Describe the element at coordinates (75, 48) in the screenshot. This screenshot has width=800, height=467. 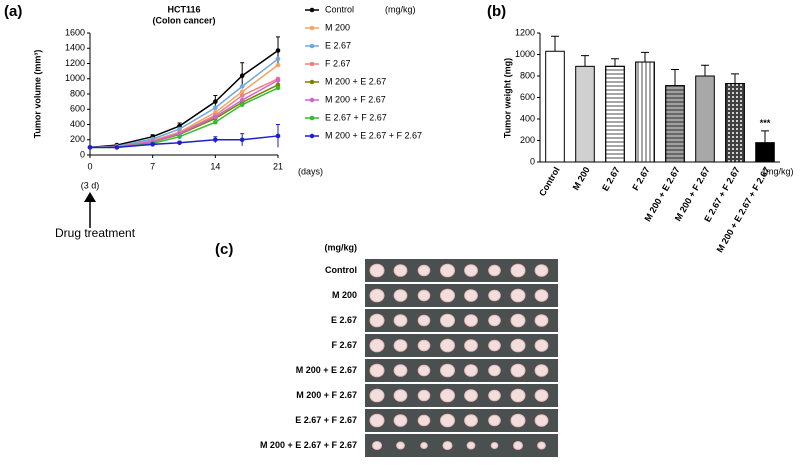
I see `y-tick-label: 1400` at that location.